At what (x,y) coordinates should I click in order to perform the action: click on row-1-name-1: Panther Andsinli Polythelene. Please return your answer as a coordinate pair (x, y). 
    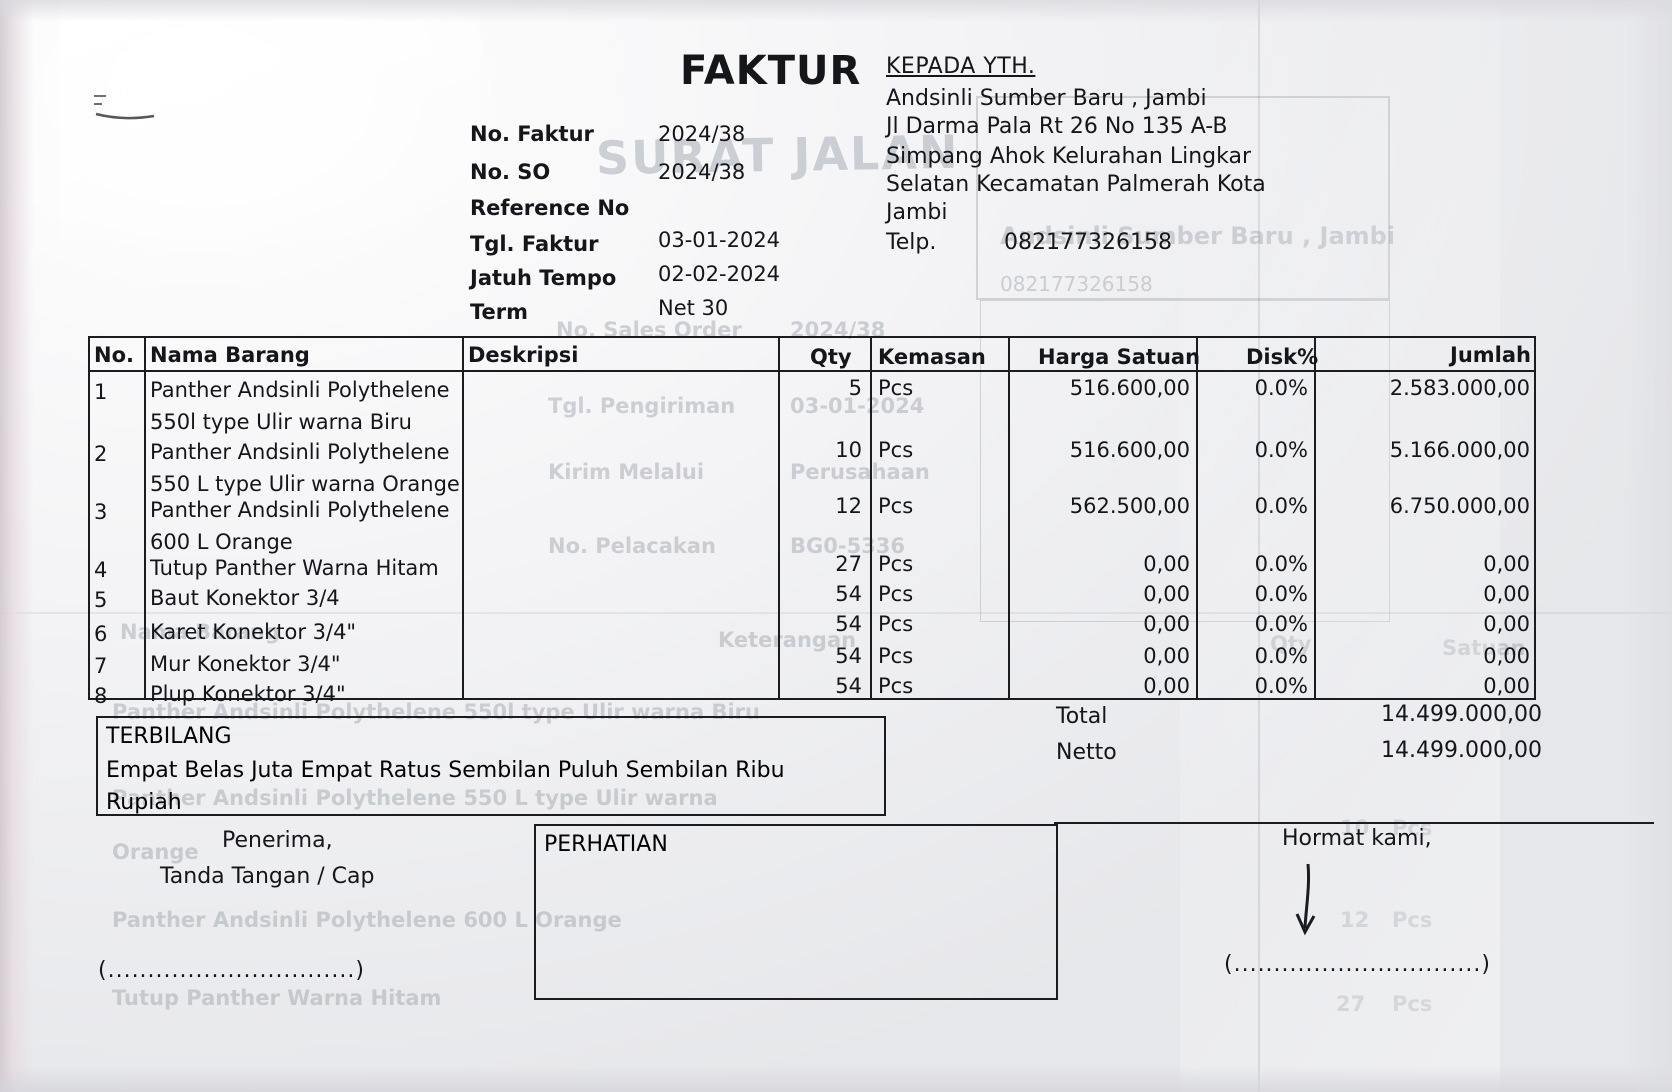
    Looking at the image, I should click on (300, 390).